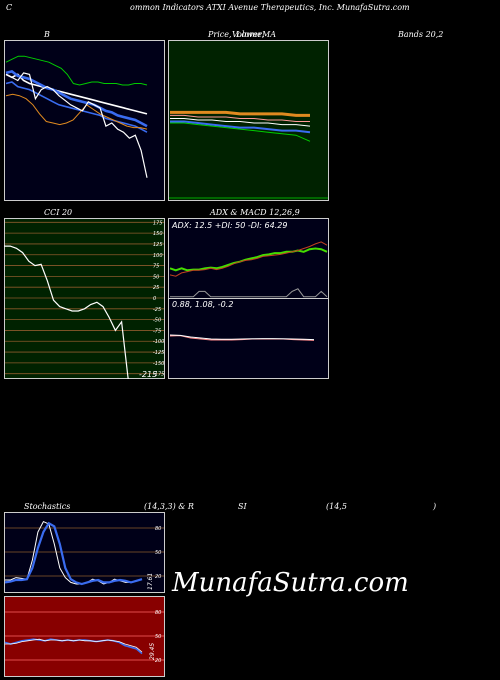  Describe the element at coordinates (158, 577) in the screenshot. I see `stochastics-tick-label: 20` at that location.